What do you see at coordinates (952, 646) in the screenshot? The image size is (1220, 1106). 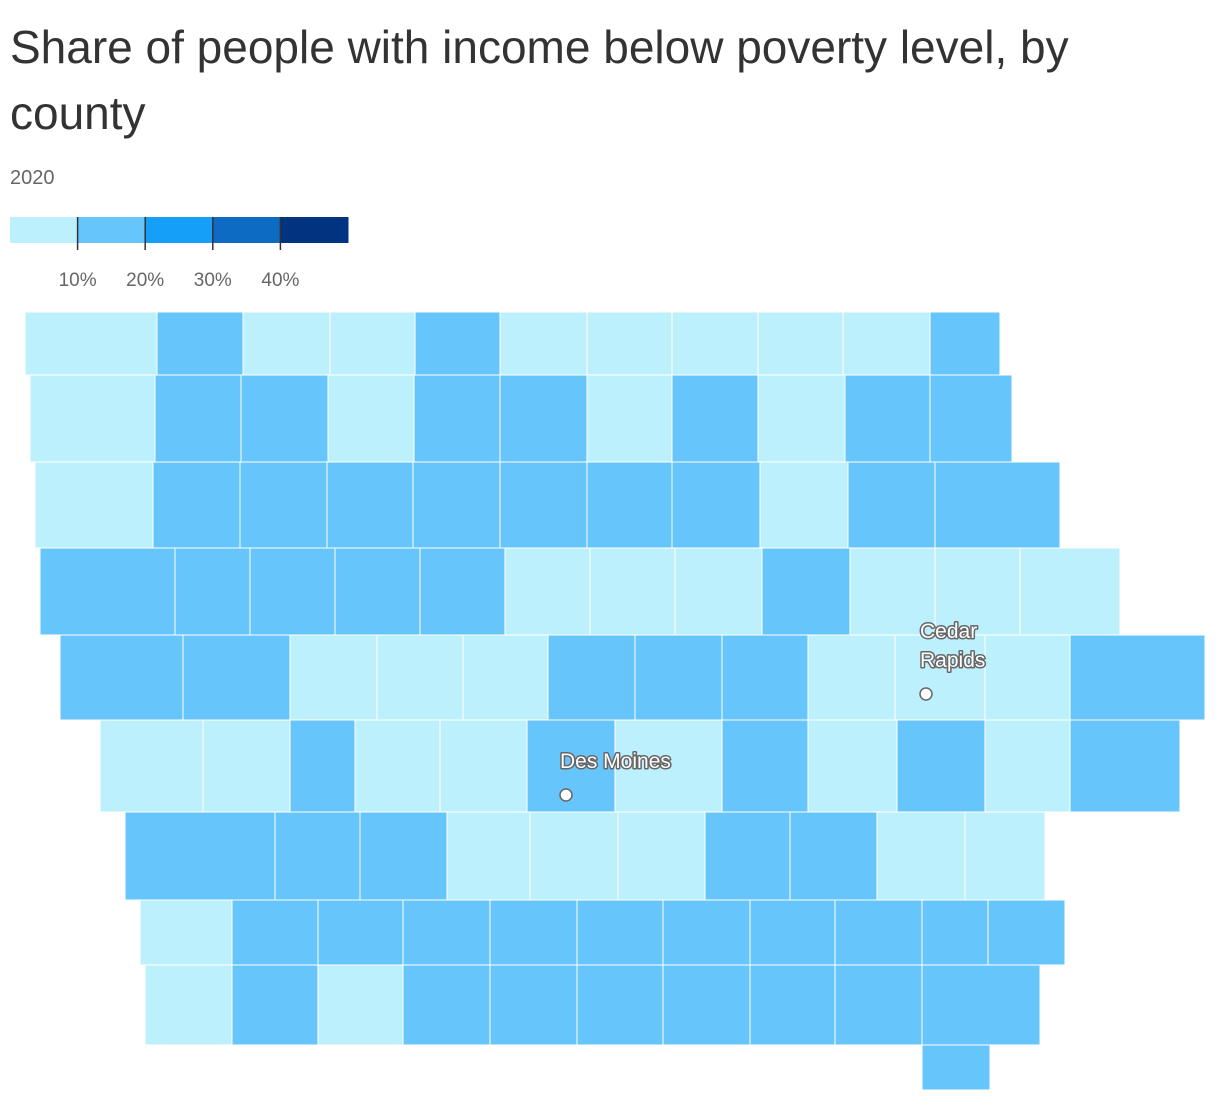 I see `city-label: Cedar Rapids` at bounding box center [952, 646].